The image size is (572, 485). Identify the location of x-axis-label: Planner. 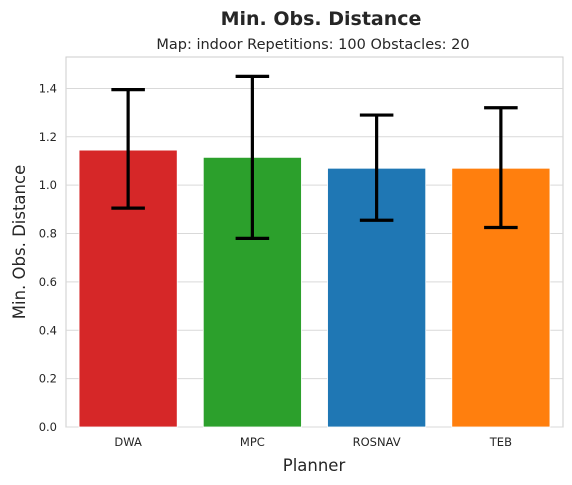
(314, 465).